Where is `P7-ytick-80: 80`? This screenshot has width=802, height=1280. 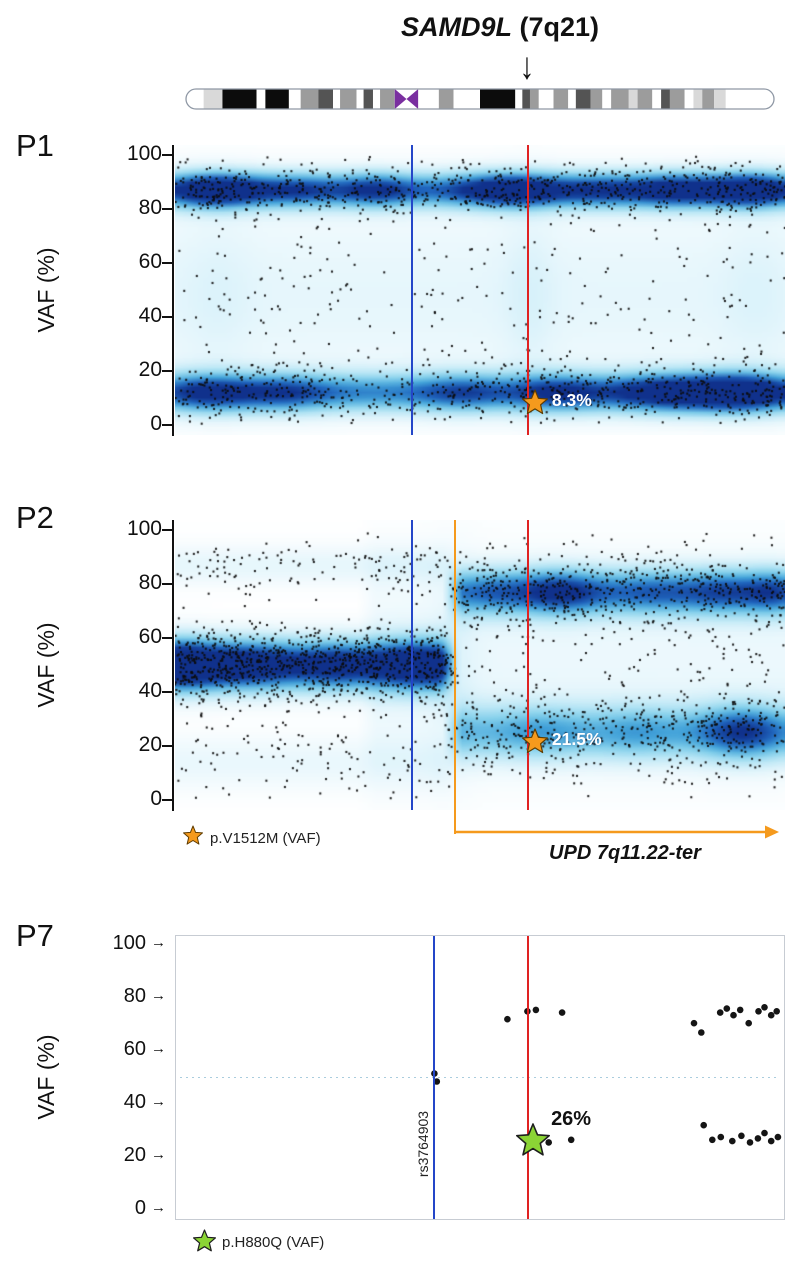 P7-ytick-80: 80 is located at coordinates (134, 996).